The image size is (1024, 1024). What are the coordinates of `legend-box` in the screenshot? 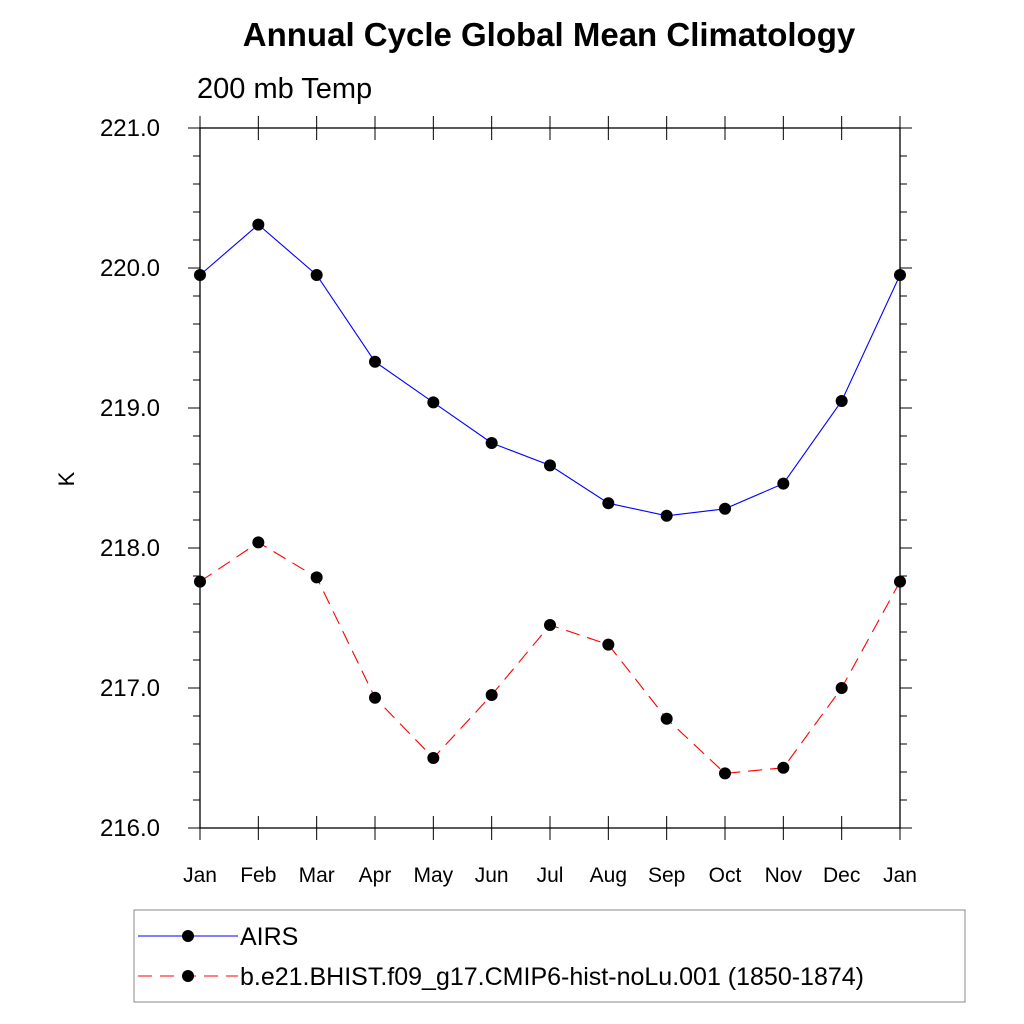 It's located at (549, 956).